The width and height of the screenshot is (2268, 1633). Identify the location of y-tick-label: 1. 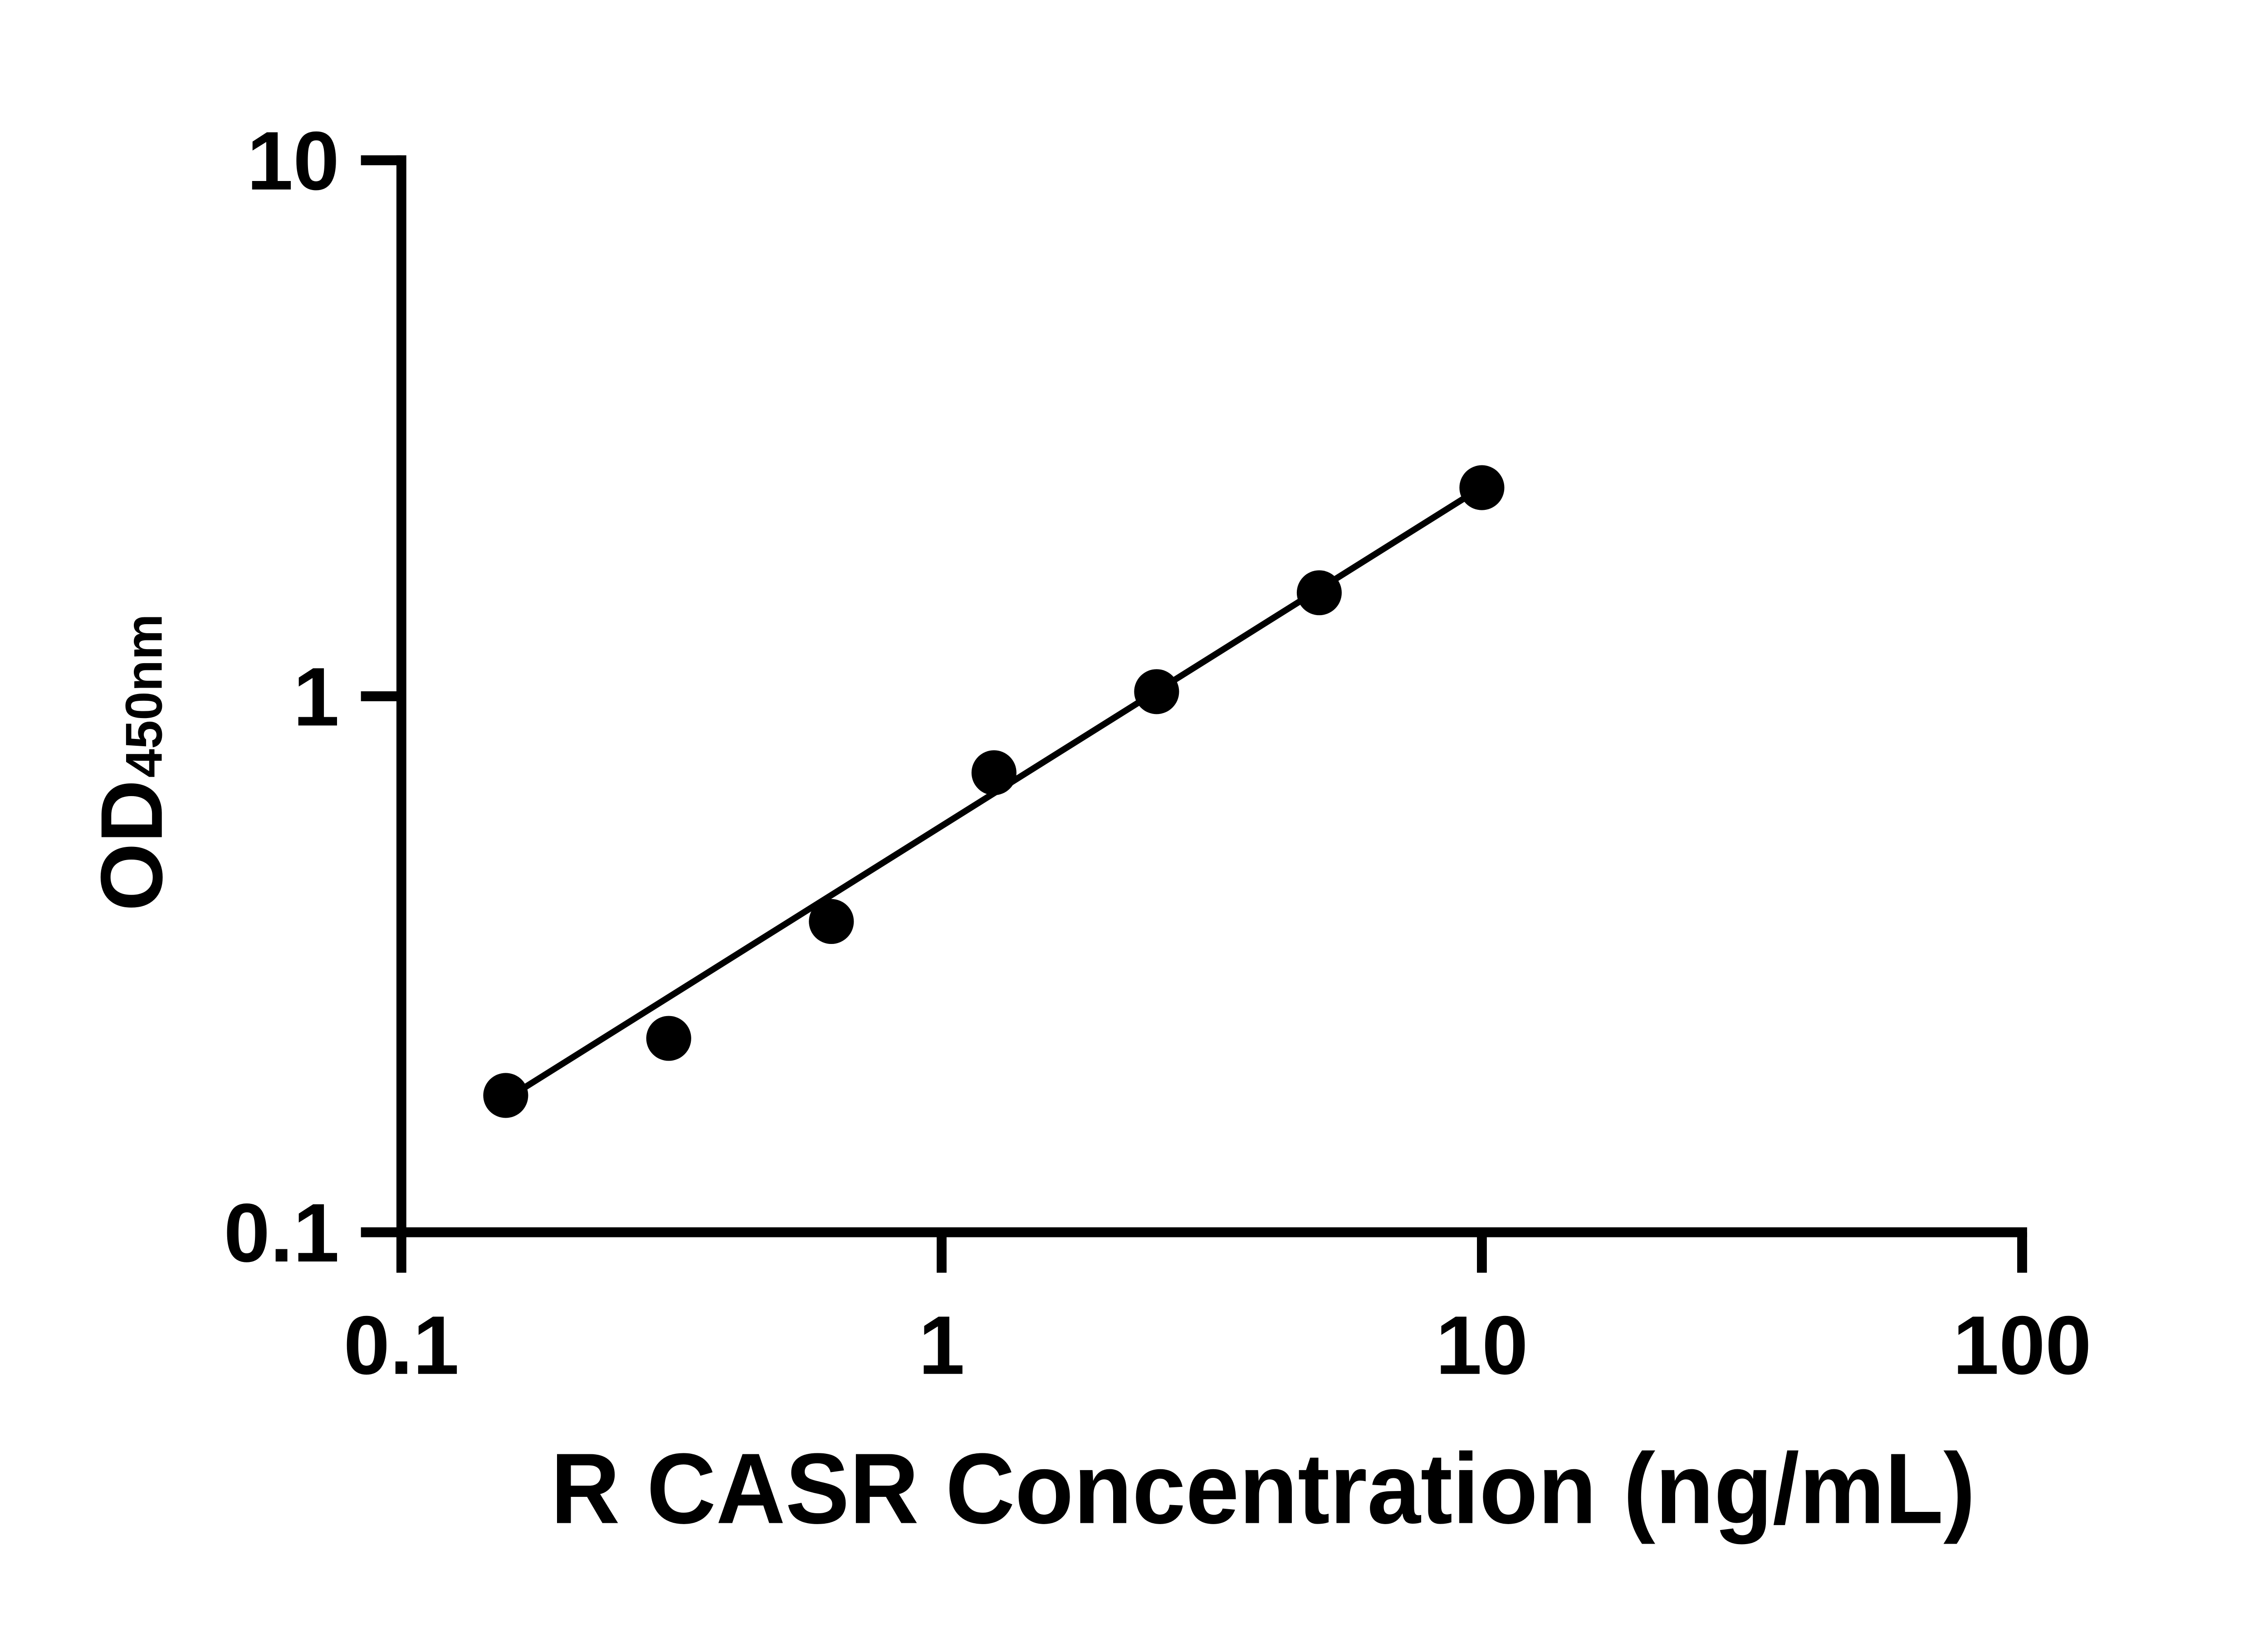
(316, 696).